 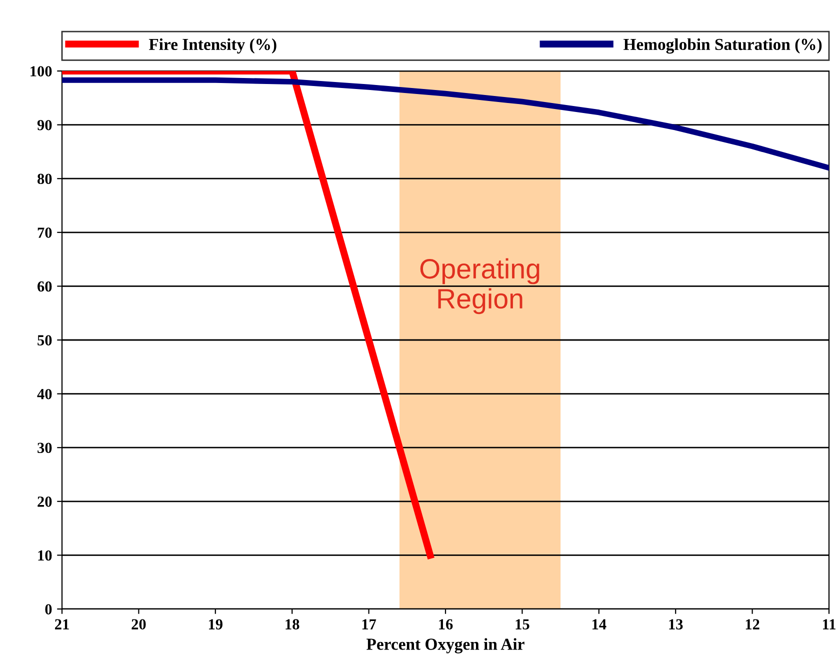 I want to click on y-tick-label: 90, so click(x=44, y=125).